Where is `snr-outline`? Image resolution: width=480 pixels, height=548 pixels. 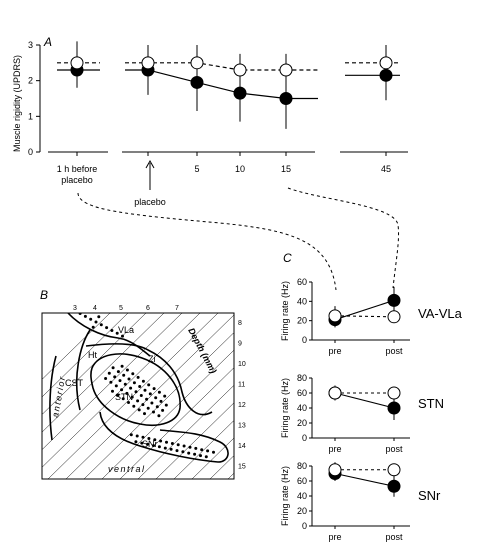
snr-outline is located at coordinates (164, 437).